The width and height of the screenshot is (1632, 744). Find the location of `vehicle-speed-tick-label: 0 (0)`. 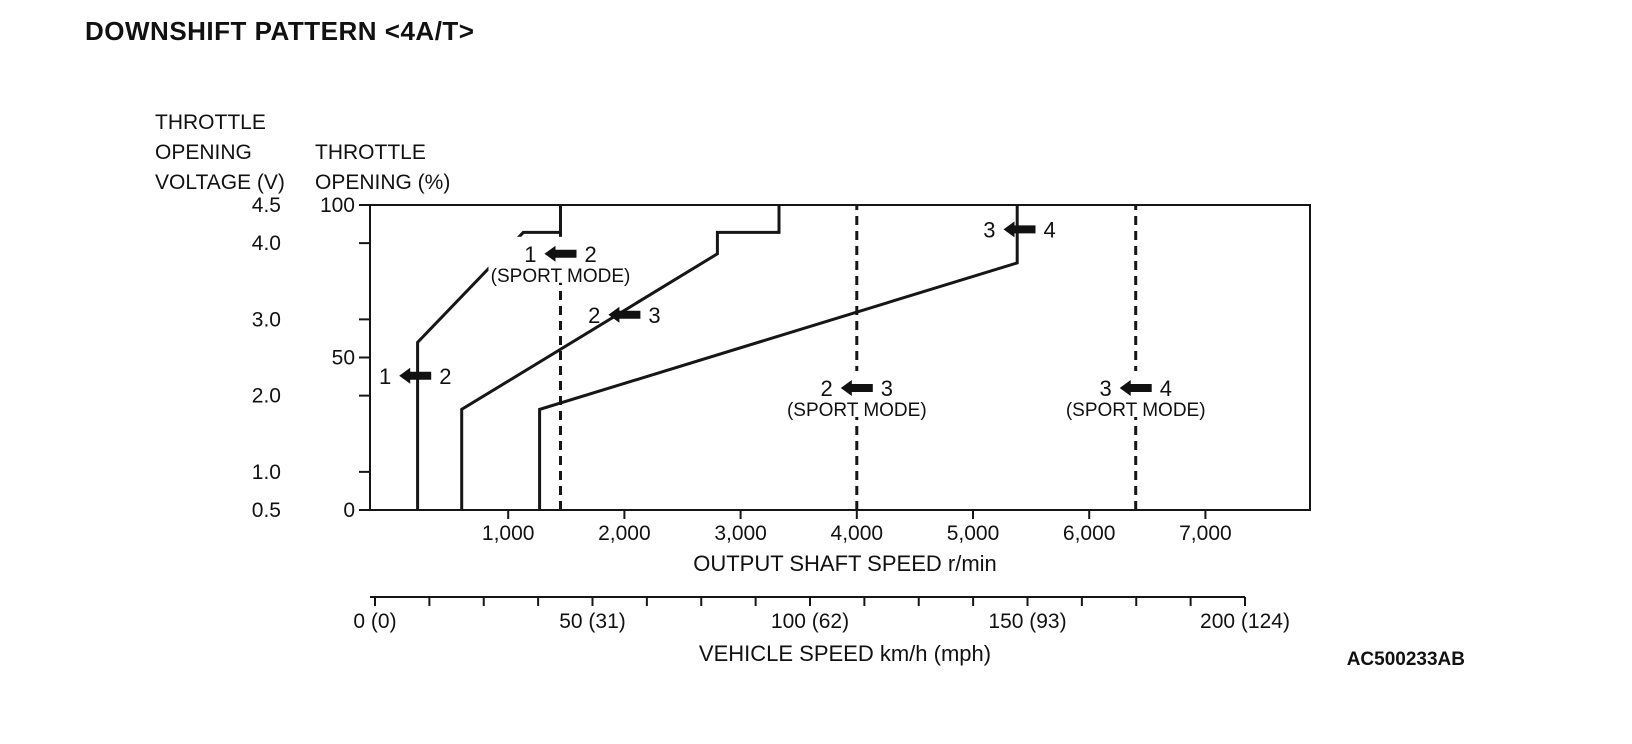

vehicle-speed-tick-label: 0 (0) is located at coordinates (374, 621).